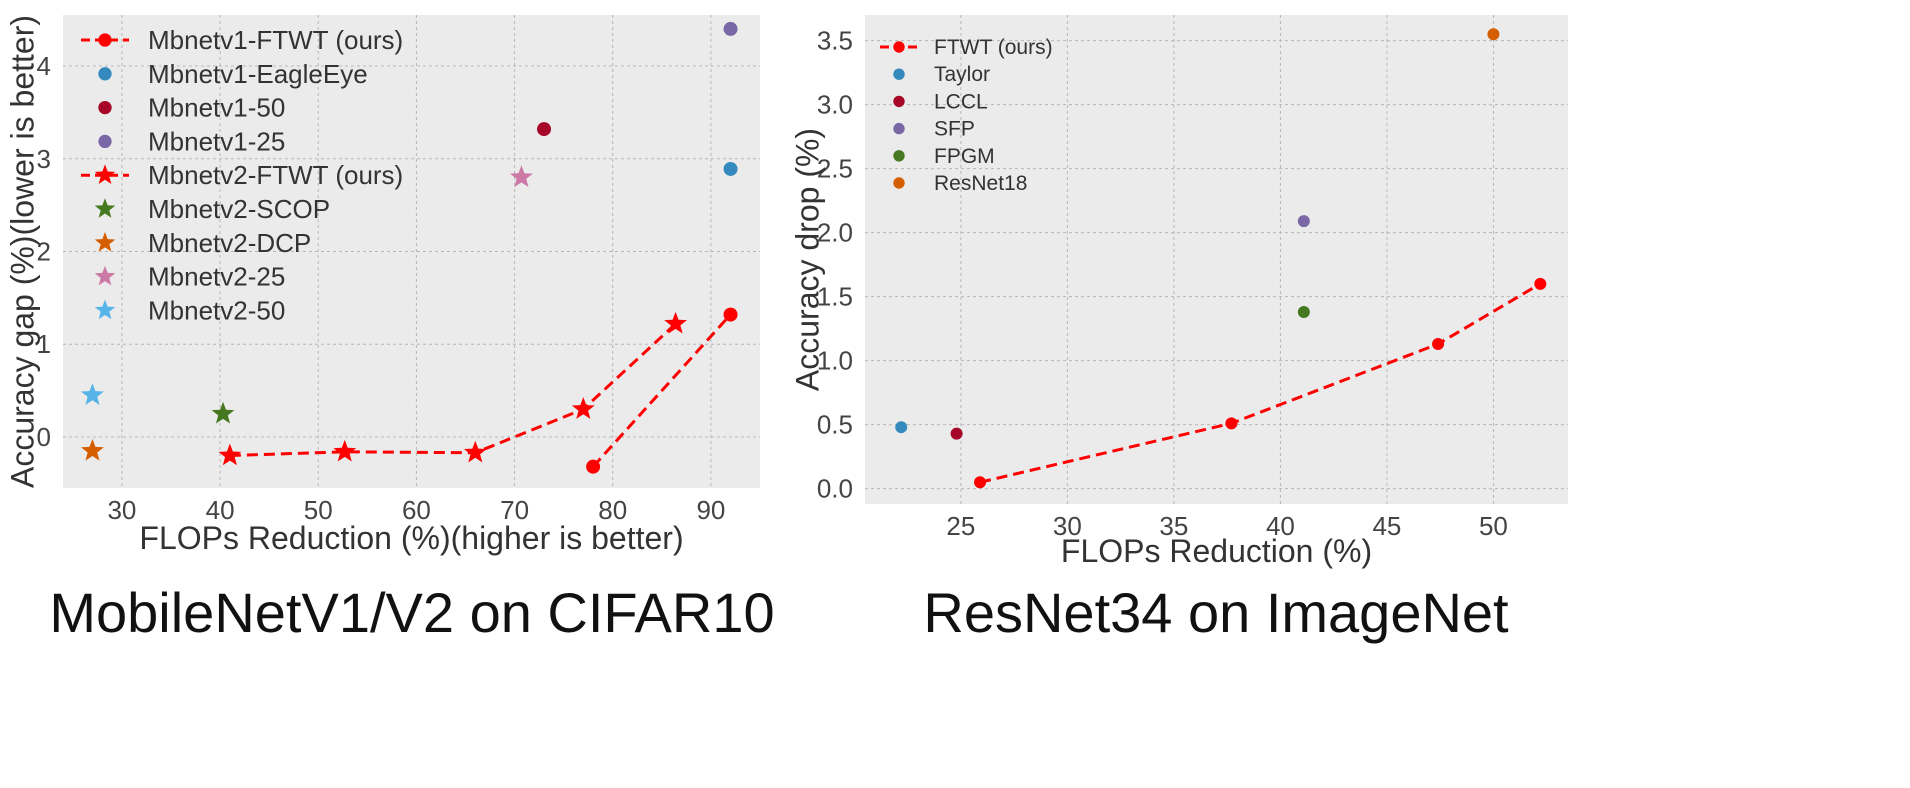 The height and width of the screenshot is (788, 1910). What do you see at coordinates (807, 259) in the screenshot?
I see `y-axis-label: Accuracy drop (%)` at bounding box center [807, 259].